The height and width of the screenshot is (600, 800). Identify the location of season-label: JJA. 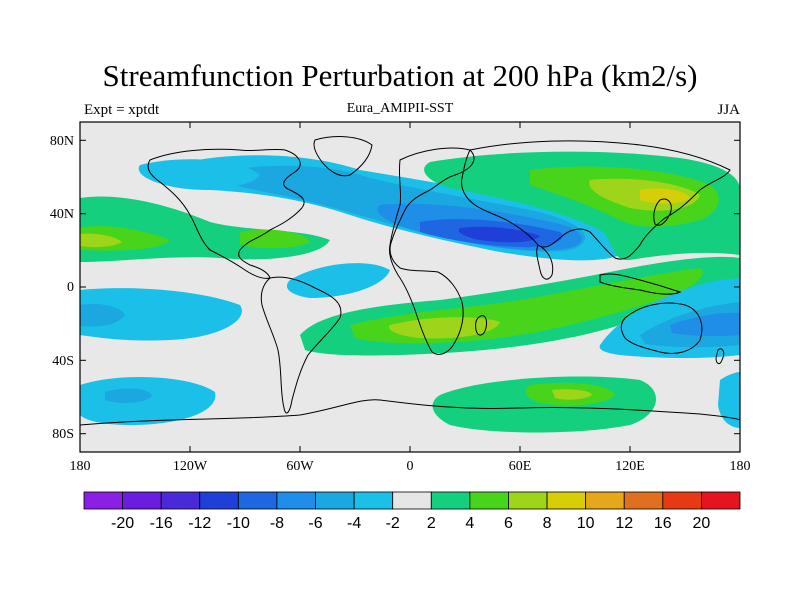
(728, 110).